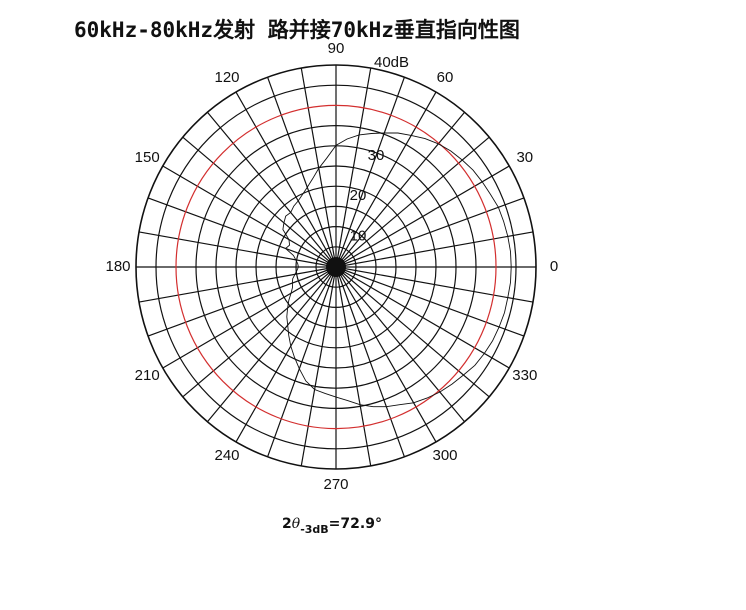 The image size is (746, 610). I want to click on radial-tick-label: 20, so click(358, 195).